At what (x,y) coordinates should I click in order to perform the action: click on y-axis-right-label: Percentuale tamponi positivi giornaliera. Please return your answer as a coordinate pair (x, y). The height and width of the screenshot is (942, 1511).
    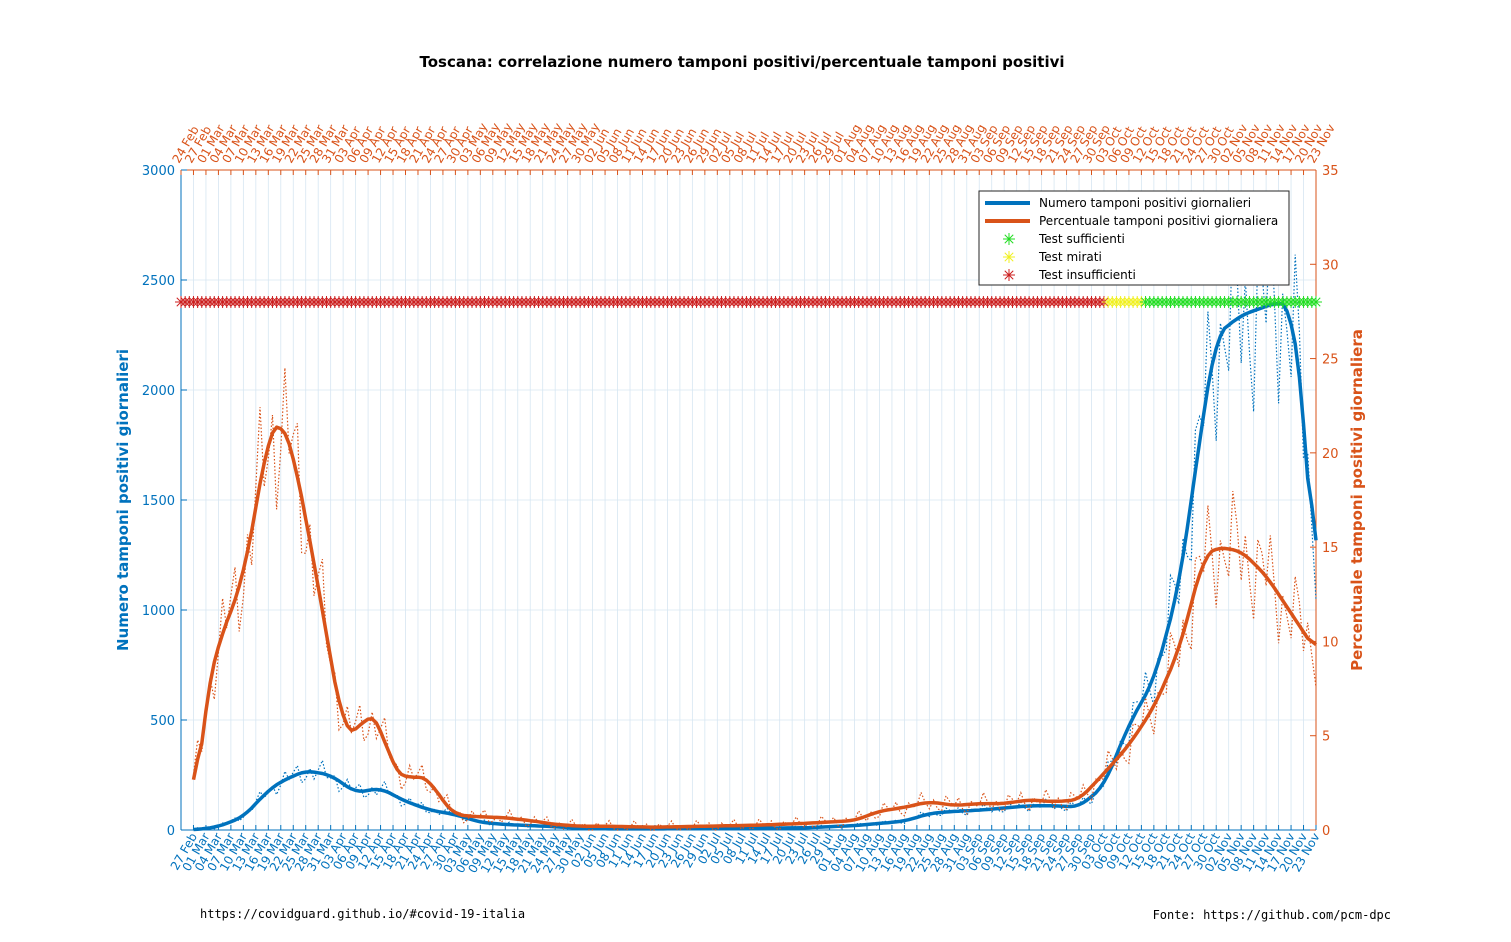
    Looking at the image, I should click on (1357, 500).